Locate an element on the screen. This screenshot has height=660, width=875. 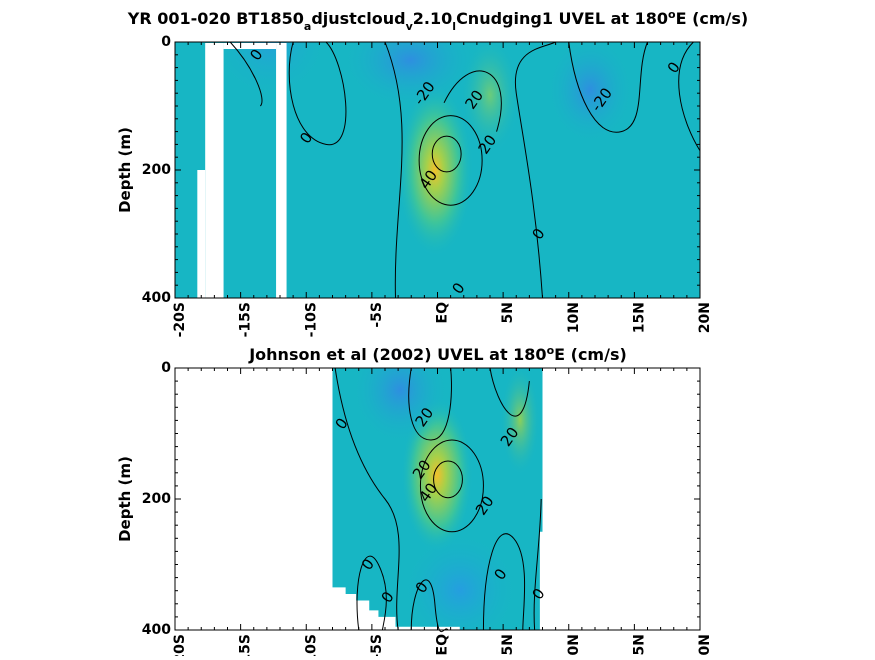
top-x-tick-label-4: EQ is located at coordinates (443, 313).